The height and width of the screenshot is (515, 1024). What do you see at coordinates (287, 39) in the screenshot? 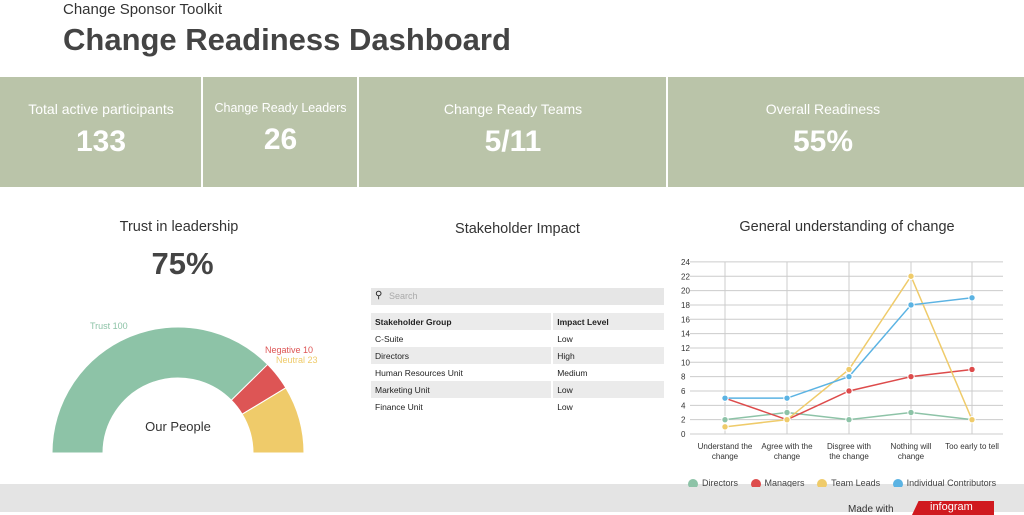
I see `page-title: Change Readiness Dashboard` at bounding box center [287, 39].